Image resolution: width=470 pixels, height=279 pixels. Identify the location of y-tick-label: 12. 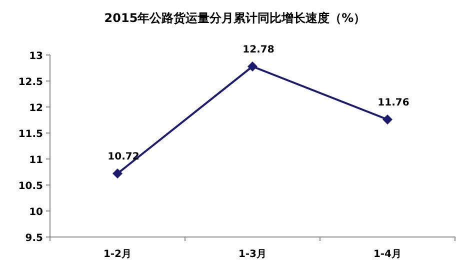
(36, 108).